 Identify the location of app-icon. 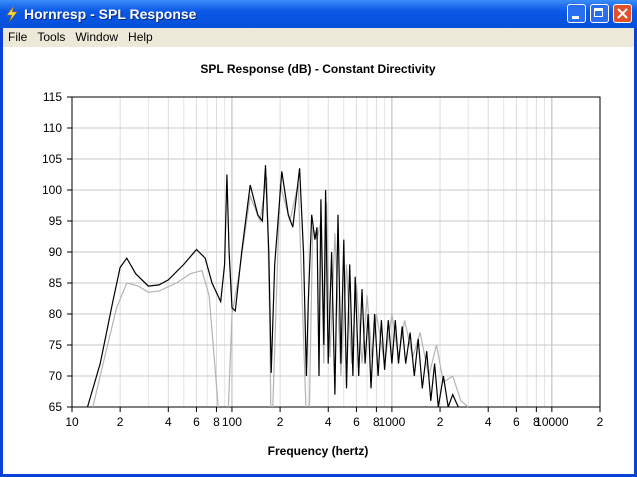
(12, 14).